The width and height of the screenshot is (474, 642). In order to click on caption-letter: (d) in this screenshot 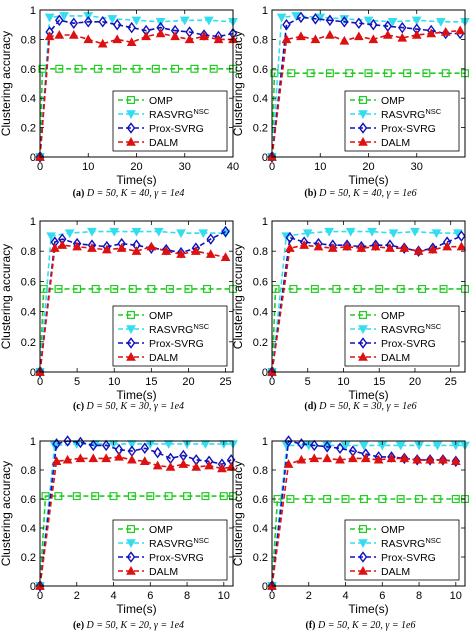, I will do `click(310, 406)`.